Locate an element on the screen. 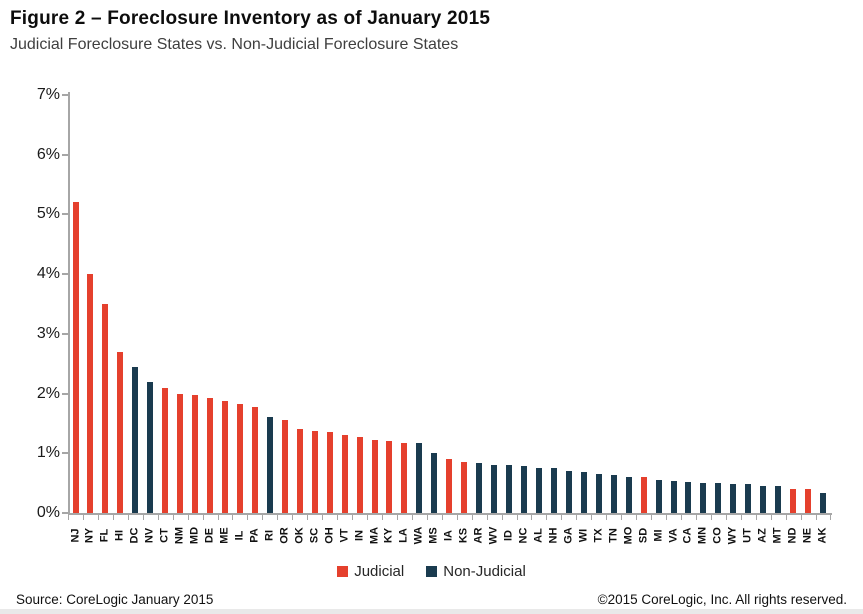  y-tick-label: 0% is located at coordinates (48, 512).